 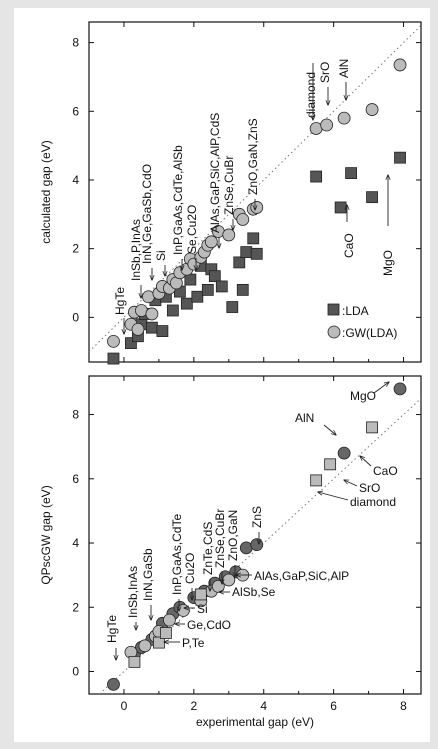 I want to click on annotation-label: InP,GaAs,CdTe,AlSb, so click(x=178, y=200).